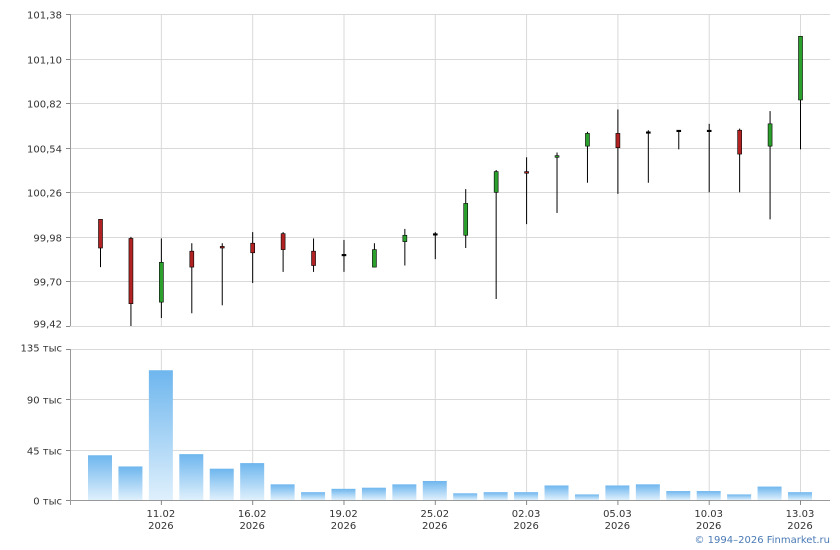  I want to click on x-tick-label-date: 16.02, so click(252, 514).